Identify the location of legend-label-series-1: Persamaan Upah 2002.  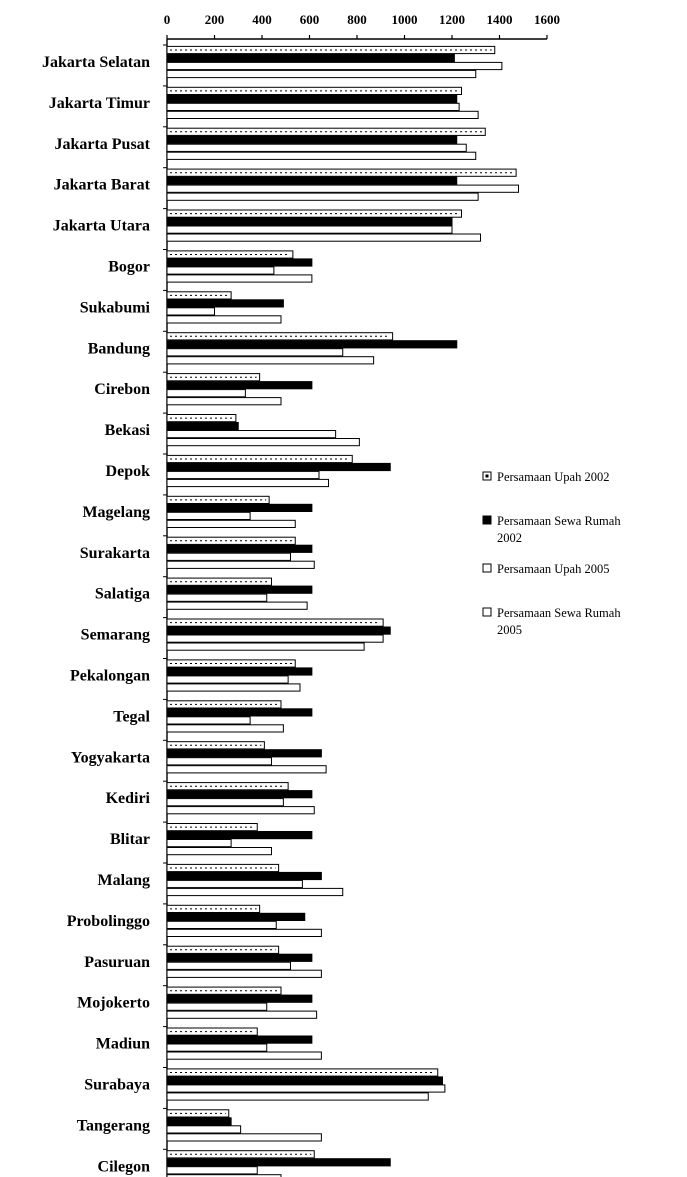
(553, 477).